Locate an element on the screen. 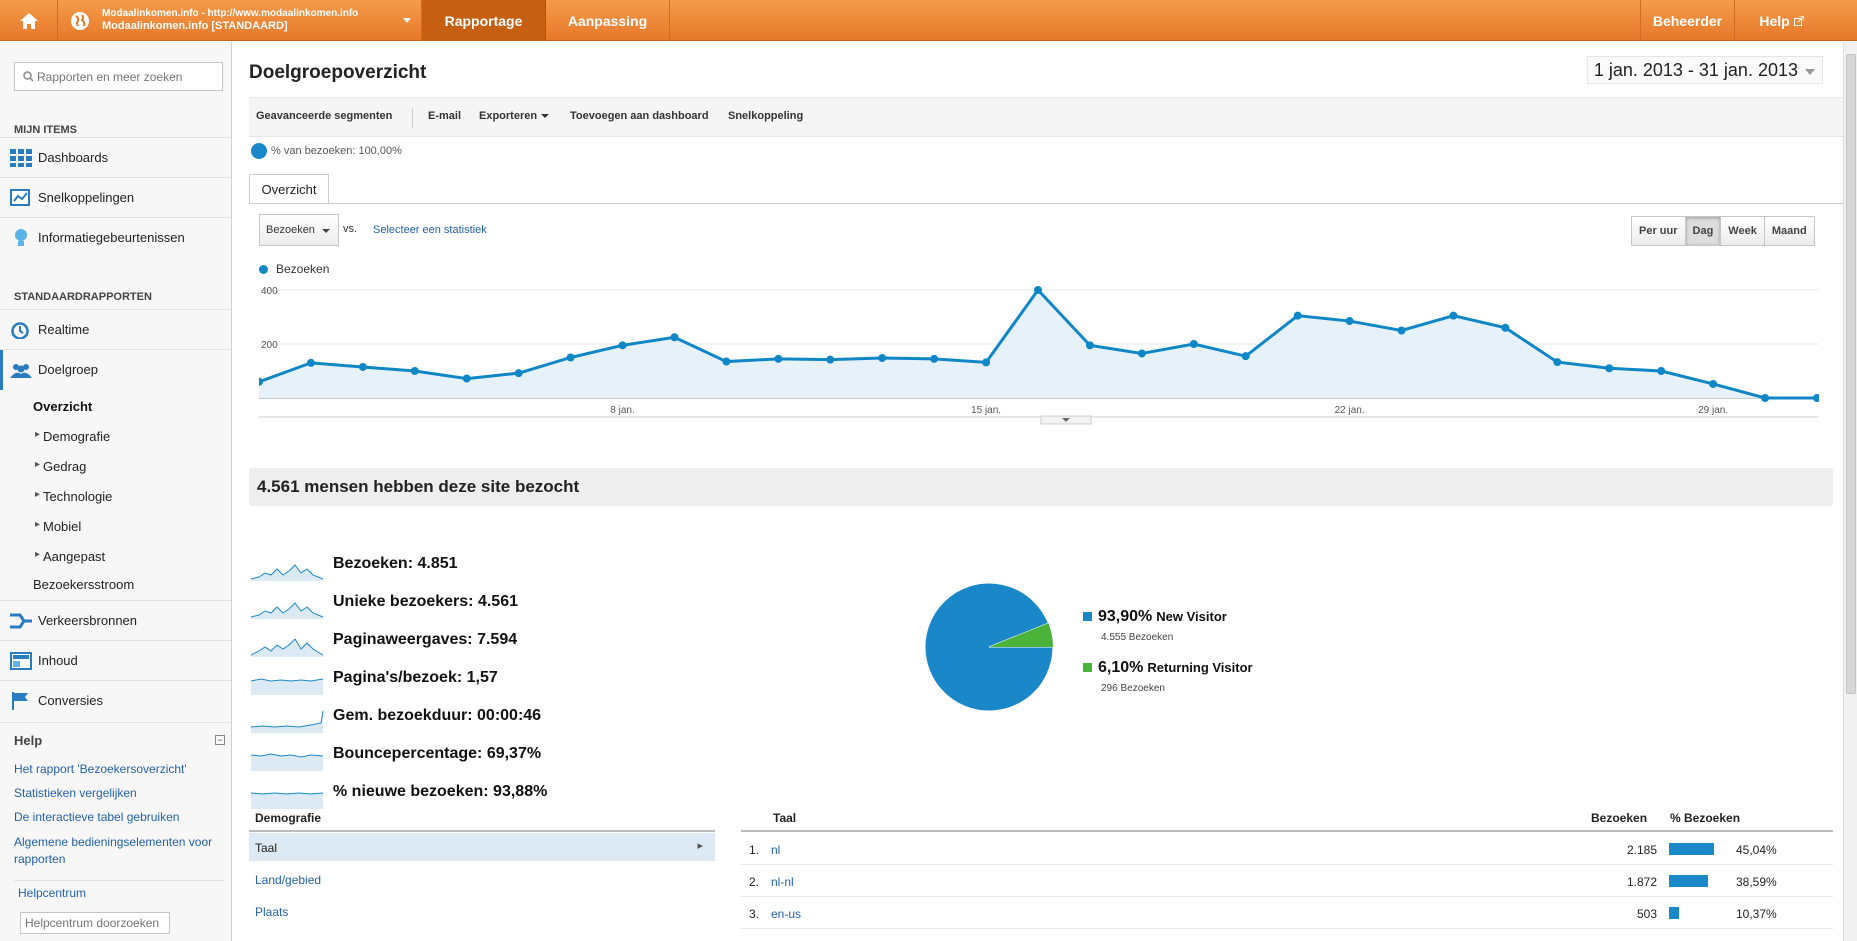 The width and height of the screenshot is (1857, 941). sidebar-item-snelkoppelingen: Snelkoppelingen is located at coordinates (115, 197).